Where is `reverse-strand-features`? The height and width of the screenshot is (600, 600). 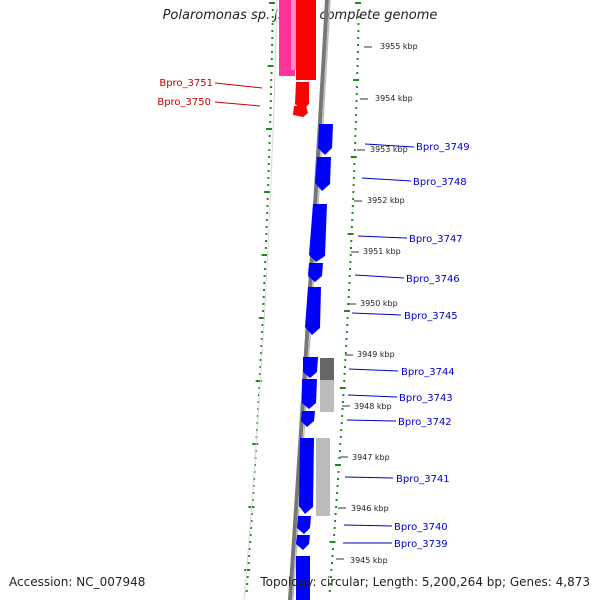
reverse-strand-features is located at coordinates (314, 362).